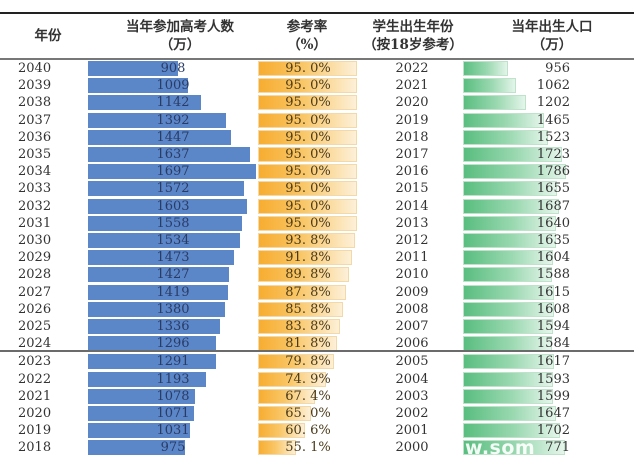 The width and height of the screenshot is (634, 460). I want to click on examinees-value: 1697, so click(173, 172).